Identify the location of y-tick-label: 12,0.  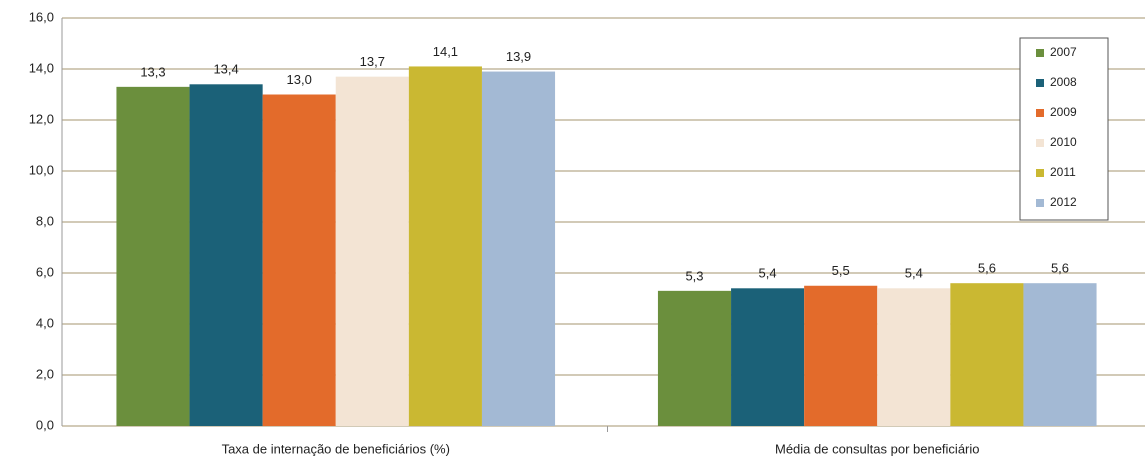
(41, 118).